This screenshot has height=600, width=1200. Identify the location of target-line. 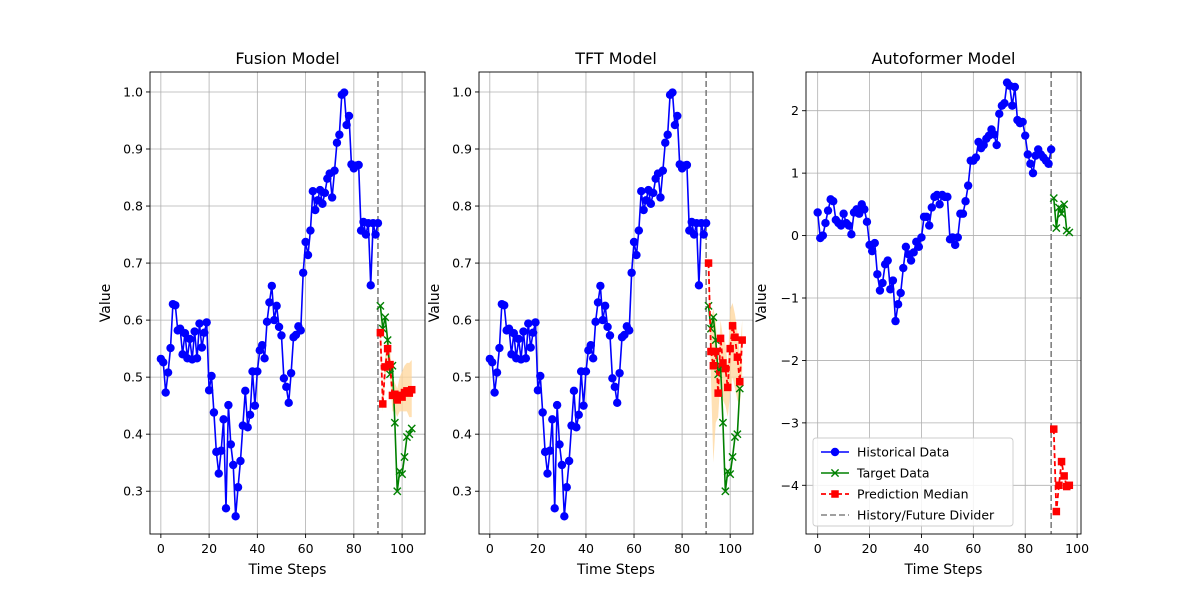
(396, 398).